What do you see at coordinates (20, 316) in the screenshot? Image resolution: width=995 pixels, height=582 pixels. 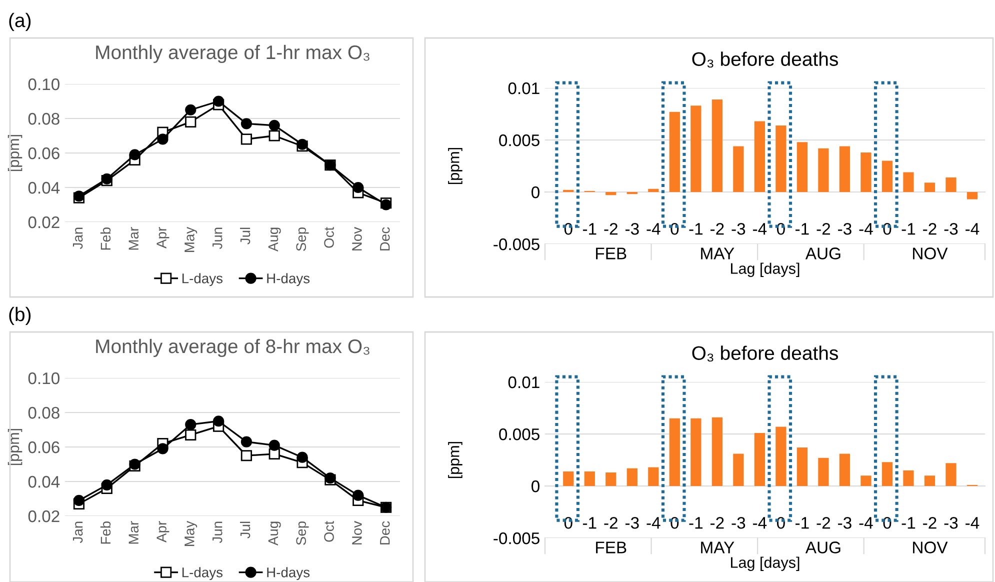 I see `text: (b)` at bounding box center [20, 316].